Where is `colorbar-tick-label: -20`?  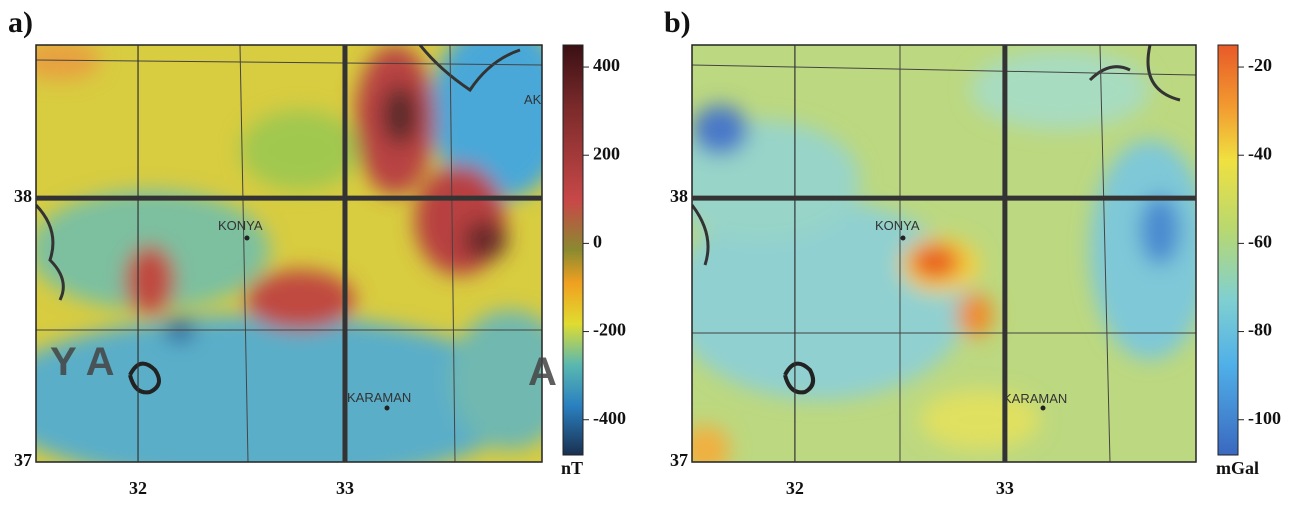 colorbar-tick-label: -20 is located at coordinates (1260, 65).